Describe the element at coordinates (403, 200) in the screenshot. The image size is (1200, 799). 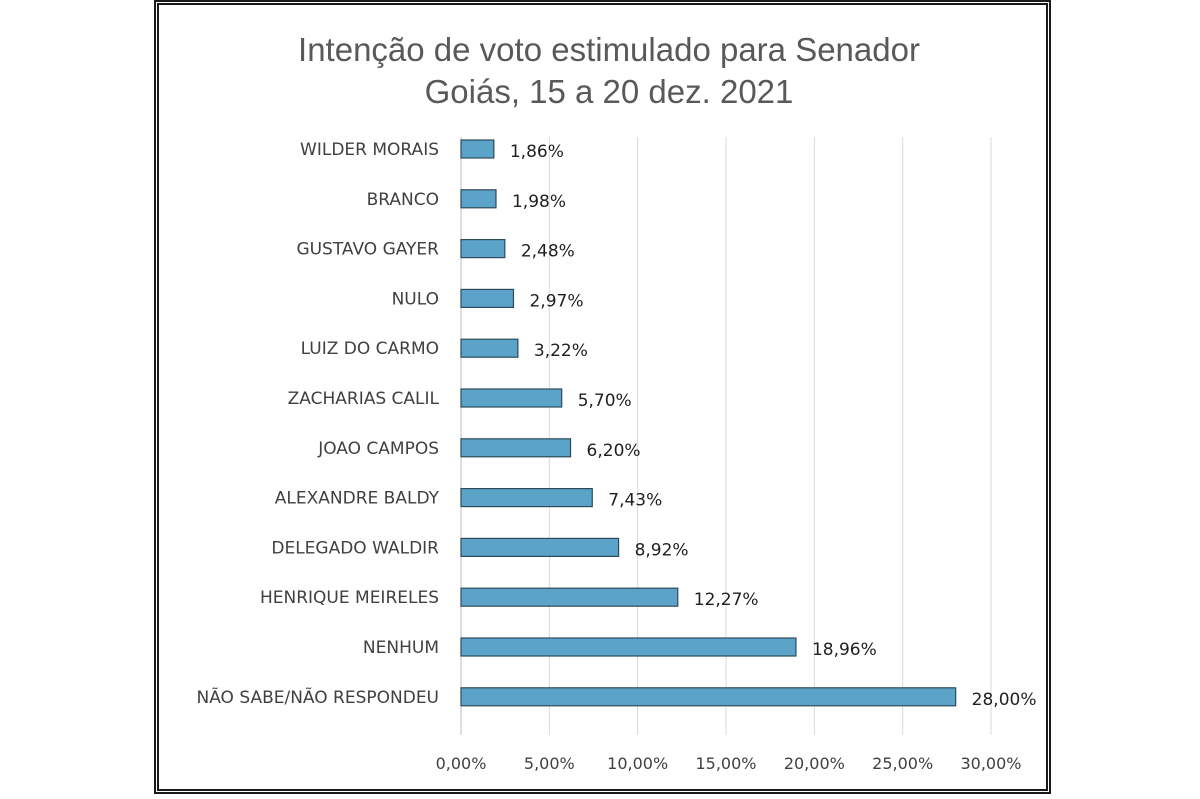
I see `category-label: BRANCO` at that location.